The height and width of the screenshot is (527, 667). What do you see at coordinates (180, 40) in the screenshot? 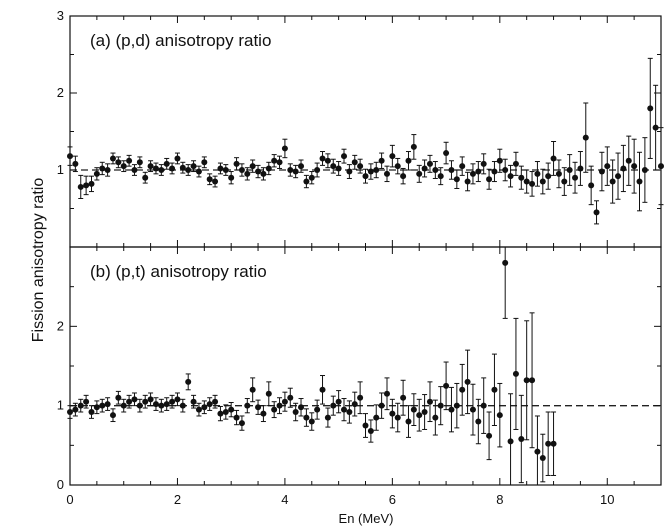
I see `panel-a-title: (a) (p,d) anisotropy ratio` at bounding box center [180, 40].